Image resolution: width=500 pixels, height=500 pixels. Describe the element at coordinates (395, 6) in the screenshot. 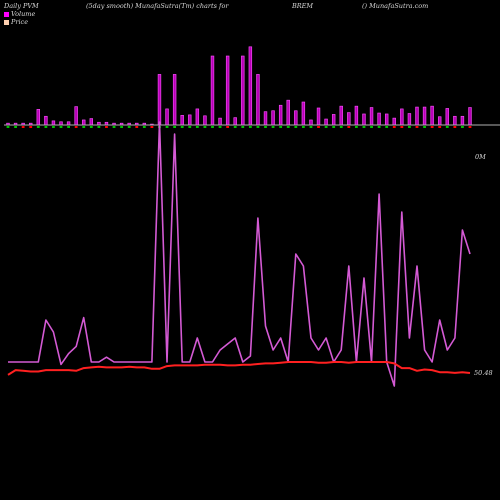

I see `site-label: () MunafaSutra.com` at that location.